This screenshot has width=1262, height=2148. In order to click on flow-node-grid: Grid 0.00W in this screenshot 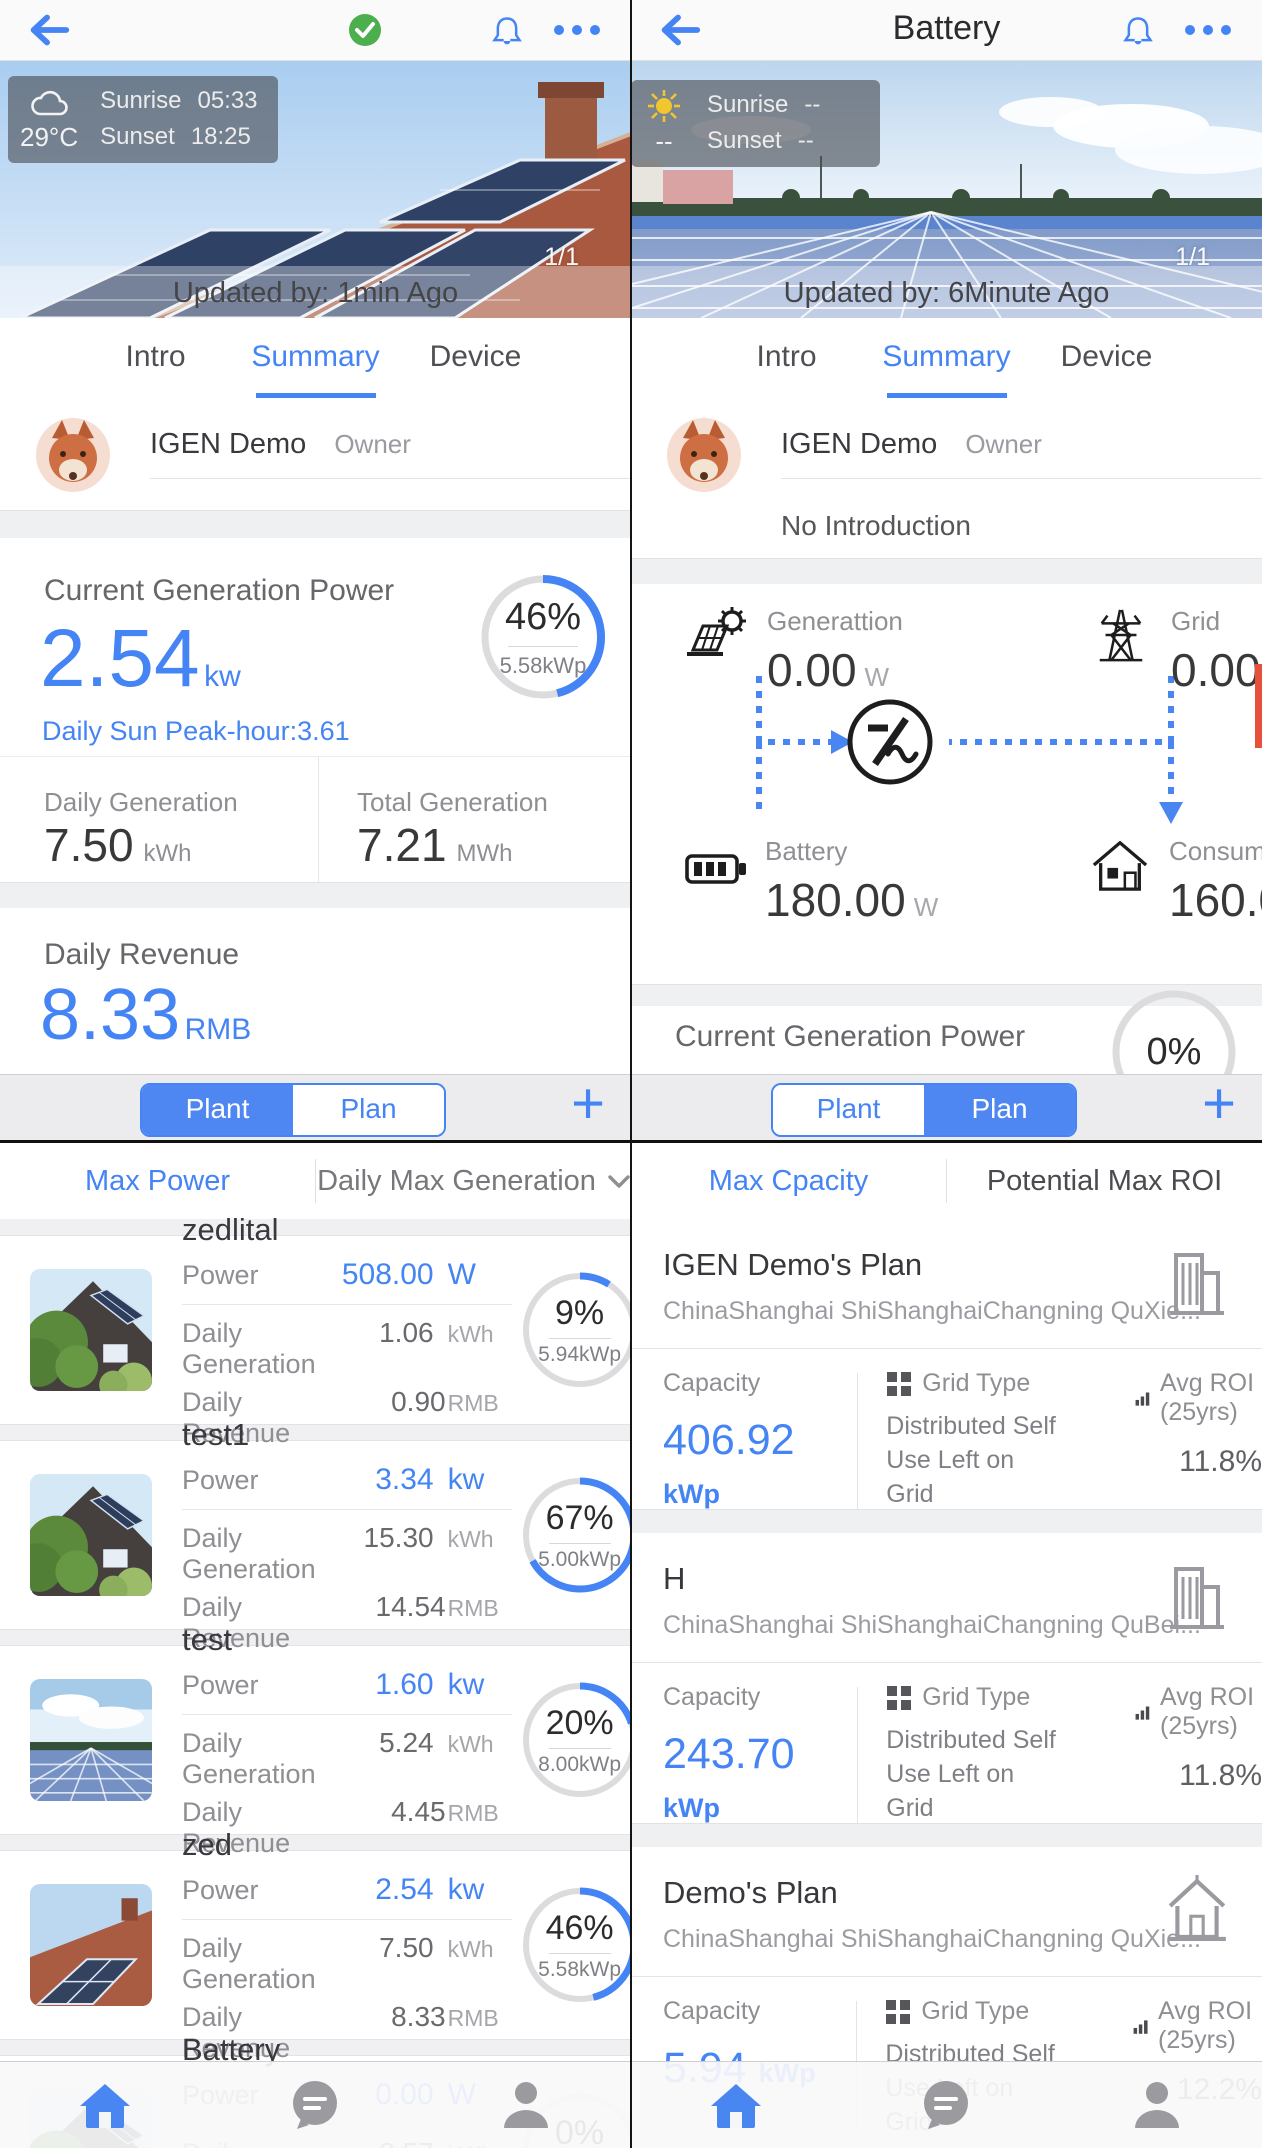, I will do `click(1175, 651)`.